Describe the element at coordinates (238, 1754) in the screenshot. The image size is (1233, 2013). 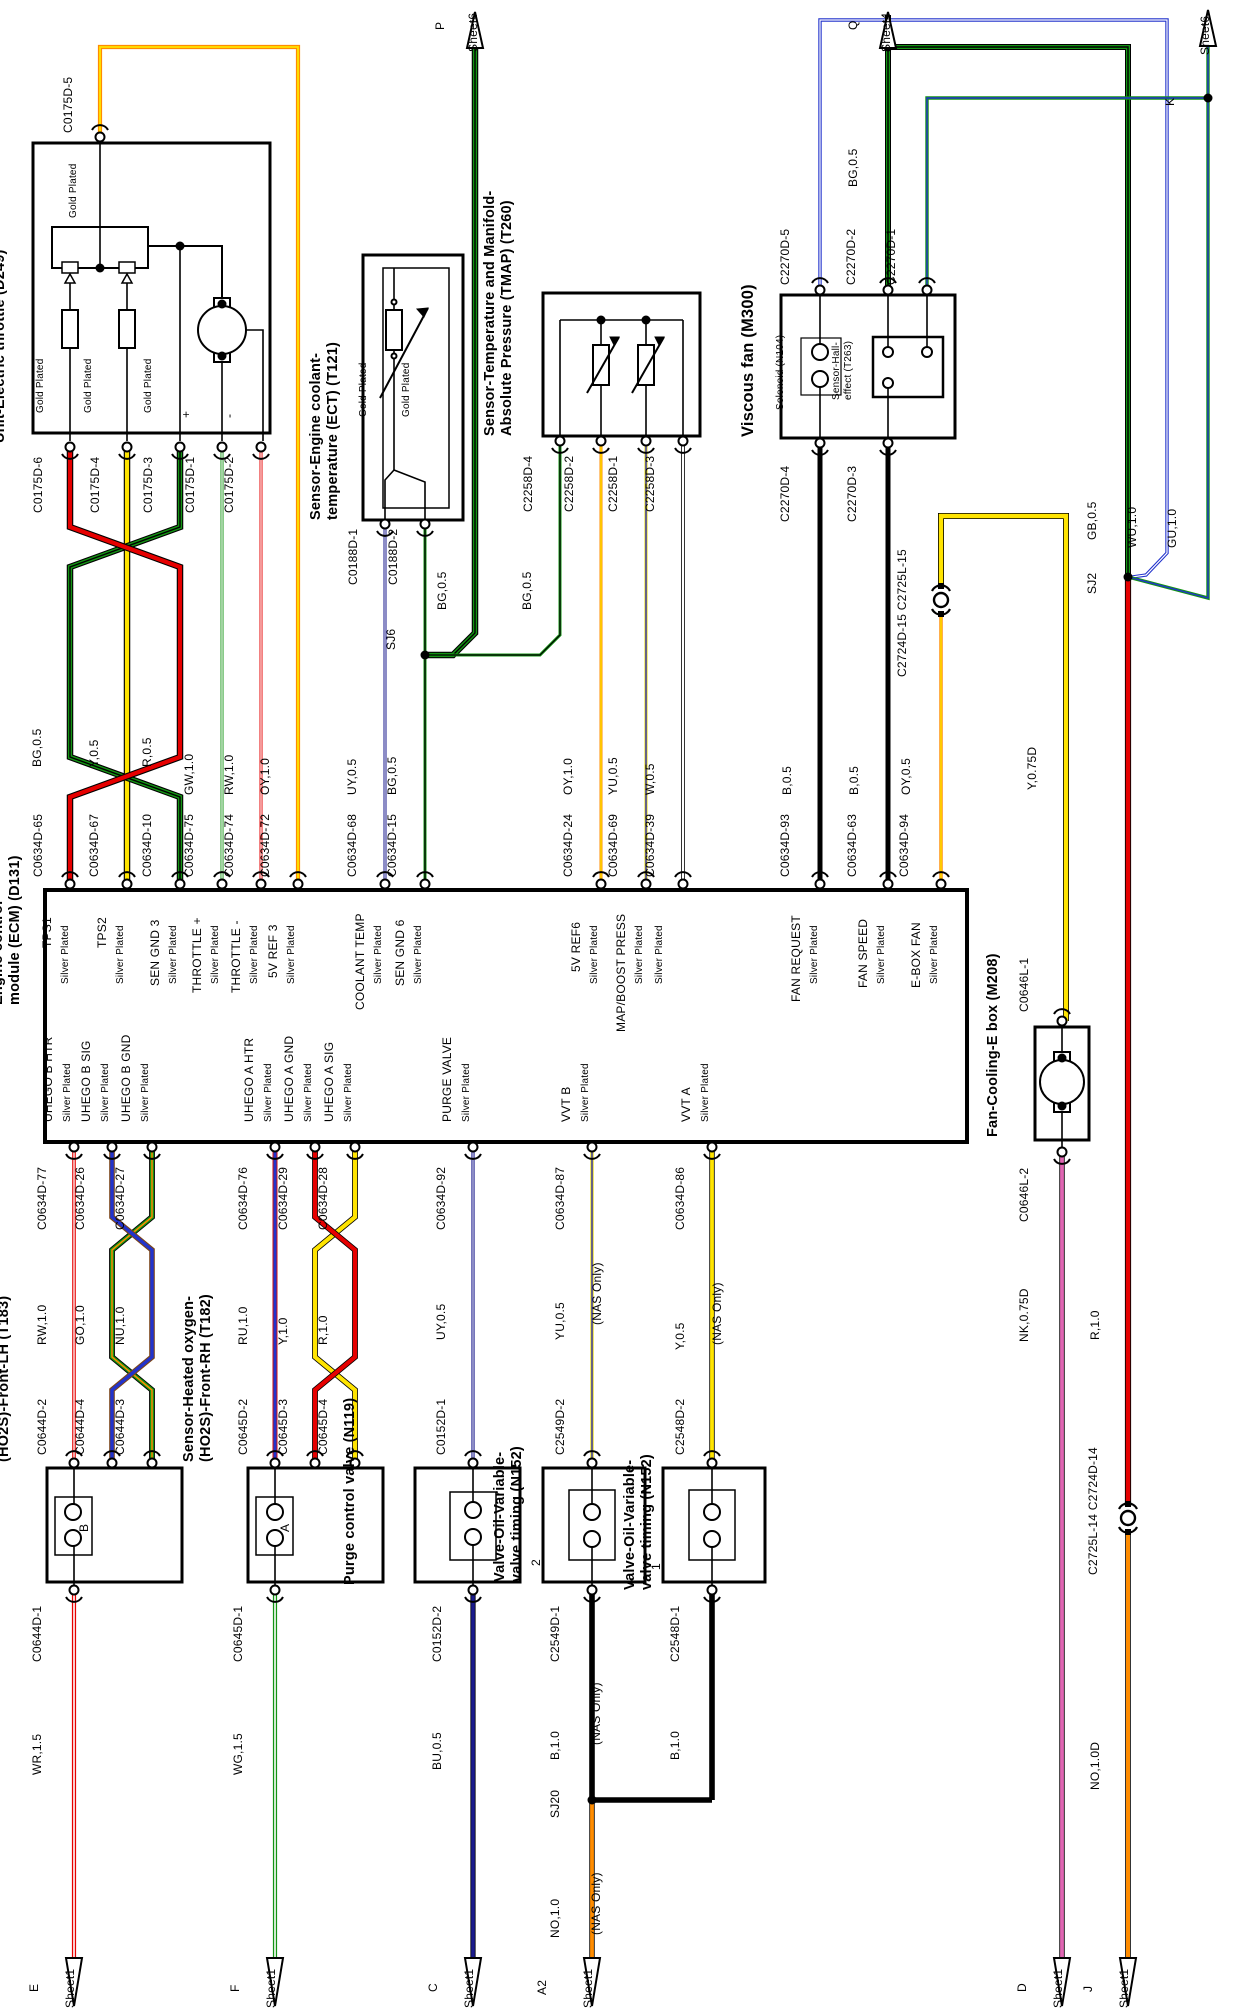
I see `label-wg-1-5: WG,1.5` at that location.